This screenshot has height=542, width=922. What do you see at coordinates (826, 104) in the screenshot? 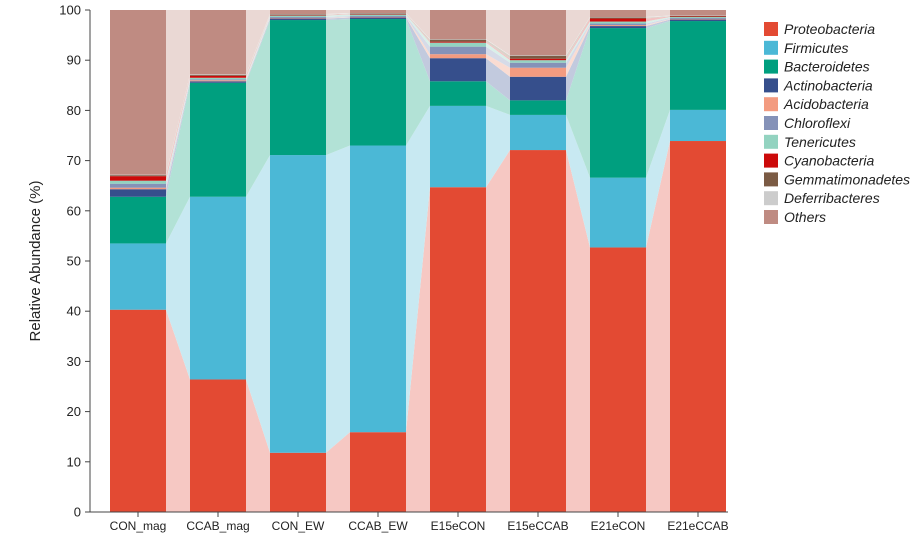
I see `legend-label: Acidobacteria` at bounding box center [826, 104].